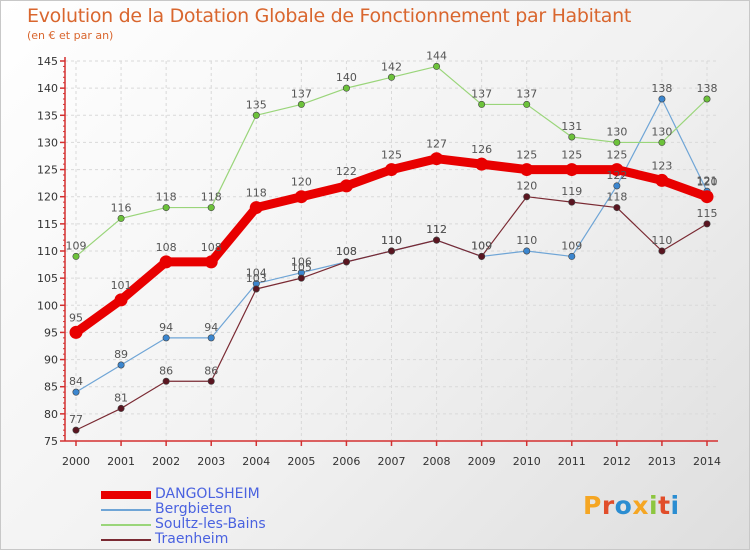  Describe the element at coordinates (166, 370) in the screenshot. I see `data-label: 86` at that location.